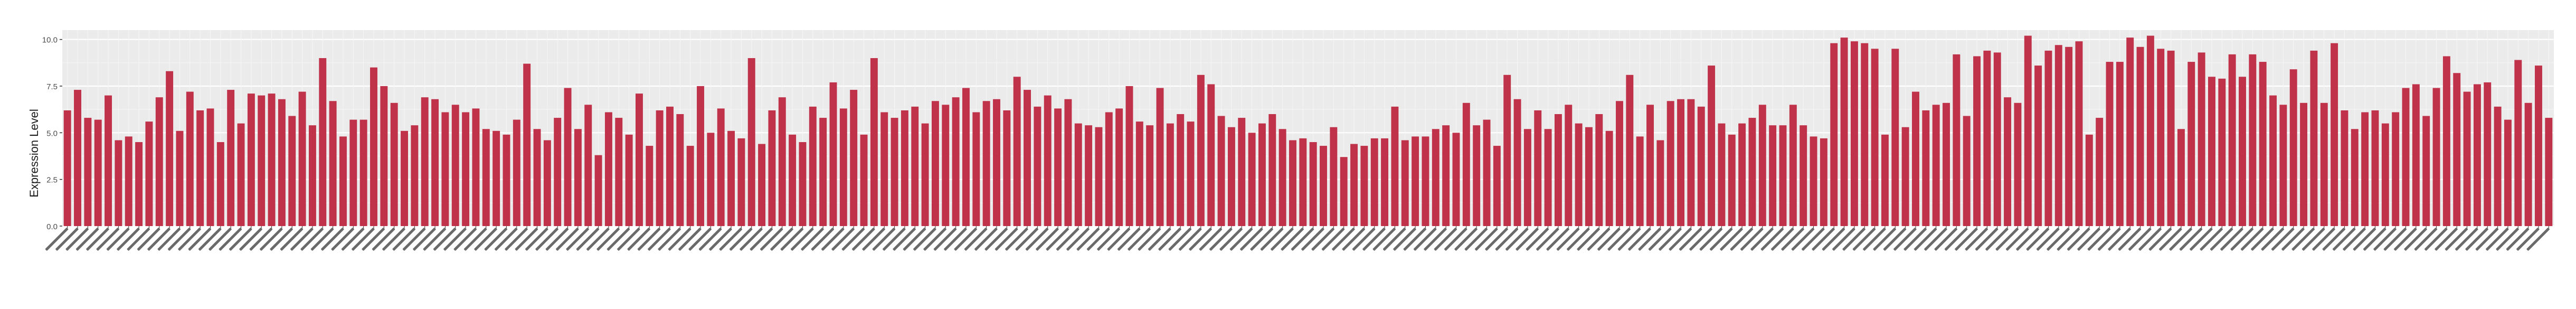  What do you see at coordinates (52, 181) in the screenshot?
I see `y-tick-label: 2.5` at bounding box center [52, 181].